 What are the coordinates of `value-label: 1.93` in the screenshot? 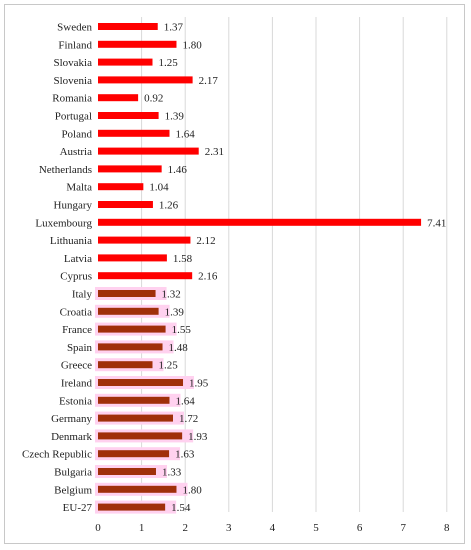 It's located at (198, 437).